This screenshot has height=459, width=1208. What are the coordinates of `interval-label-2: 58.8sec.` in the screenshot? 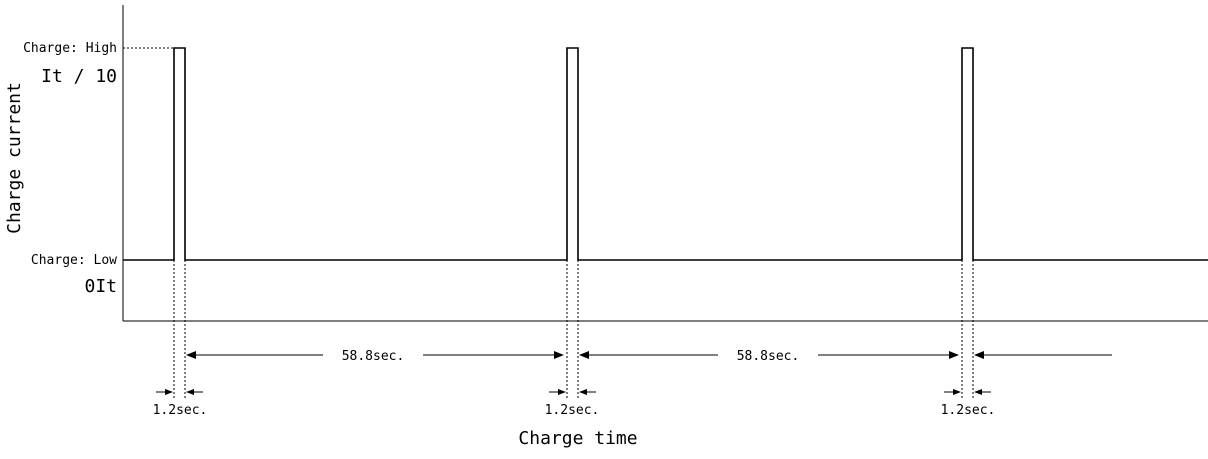 It's located at (768, 356).